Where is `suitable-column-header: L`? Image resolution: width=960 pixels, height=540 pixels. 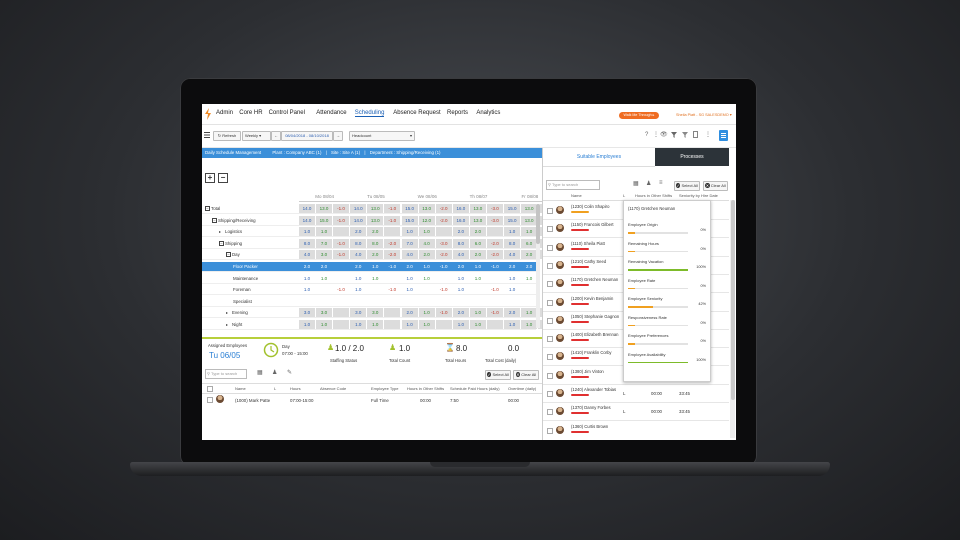
suitable-column-header: L is located at coordinates (624, 195).